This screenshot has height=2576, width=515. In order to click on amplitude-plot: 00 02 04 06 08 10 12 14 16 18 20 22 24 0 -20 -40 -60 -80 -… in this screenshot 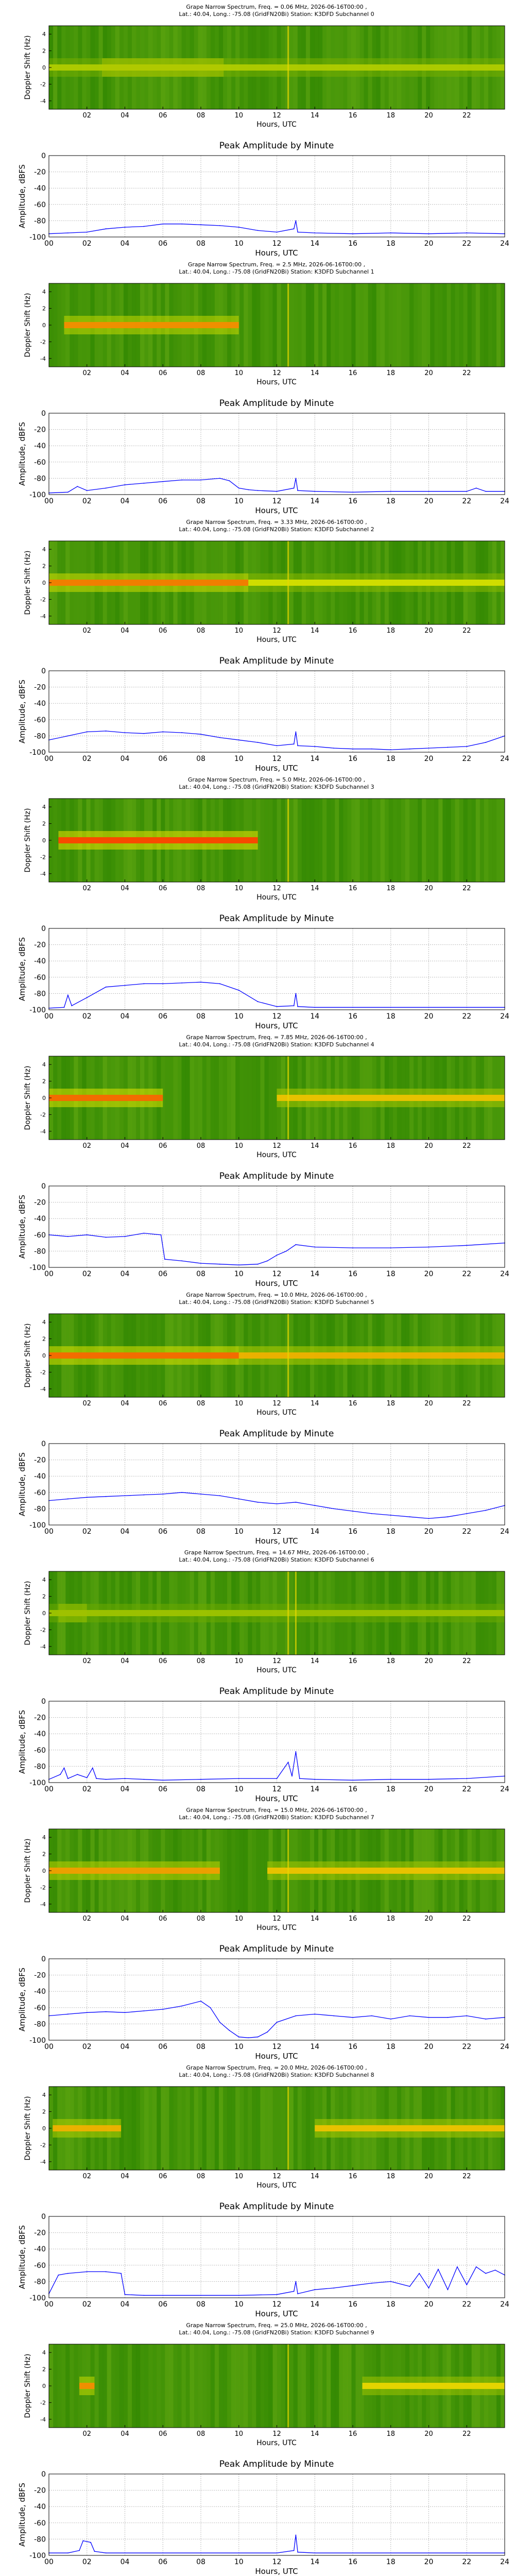, I will do `click(263, 462)`.